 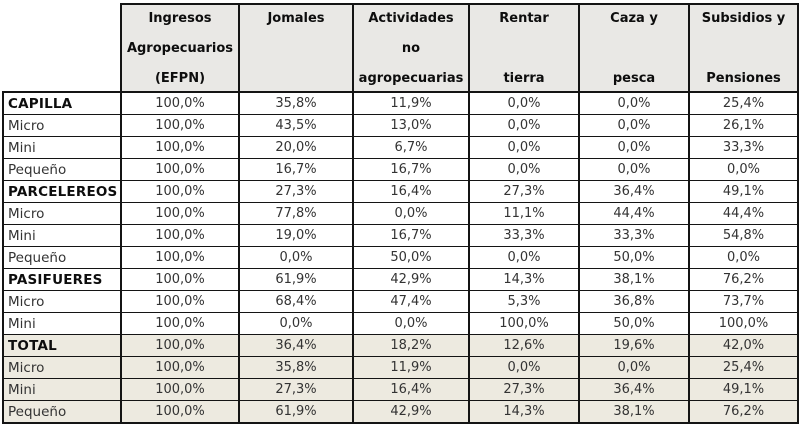 I want to click on table-row: Mini 100,0% 27,3% 16,4% 27,3% 36,4% 49,1%, so click(x=400, y=389).